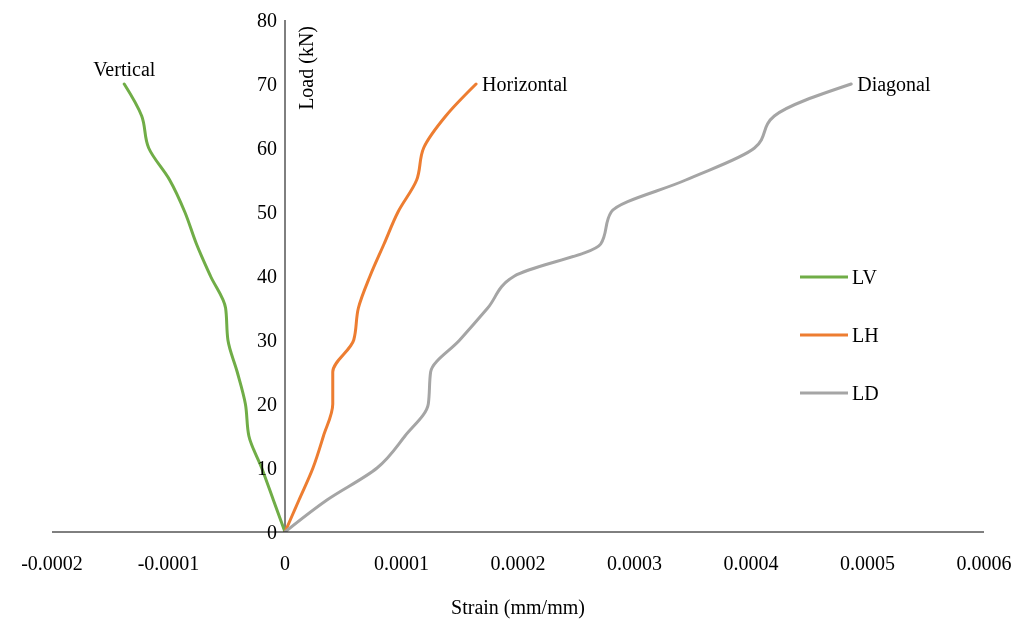 The image size is (1027, 642). Describe the element at coordinates (168, 563) in the screenshot. I see `x-tick-label: -0.0001` at that location.